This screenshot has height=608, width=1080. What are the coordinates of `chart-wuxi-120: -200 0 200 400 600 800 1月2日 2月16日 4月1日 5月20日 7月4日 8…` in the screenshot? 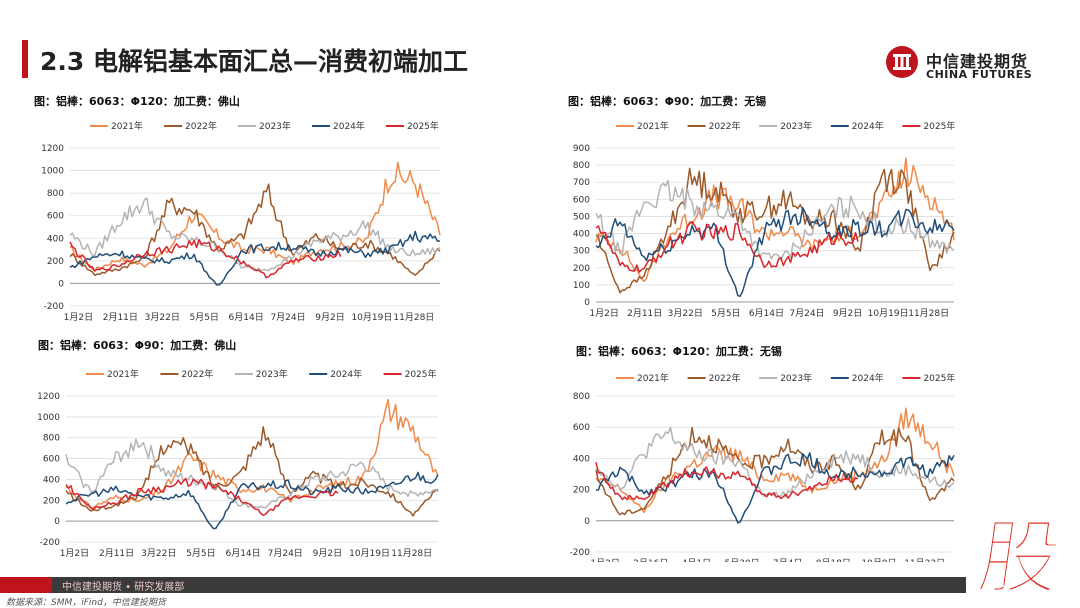 It's located at (763, 467).